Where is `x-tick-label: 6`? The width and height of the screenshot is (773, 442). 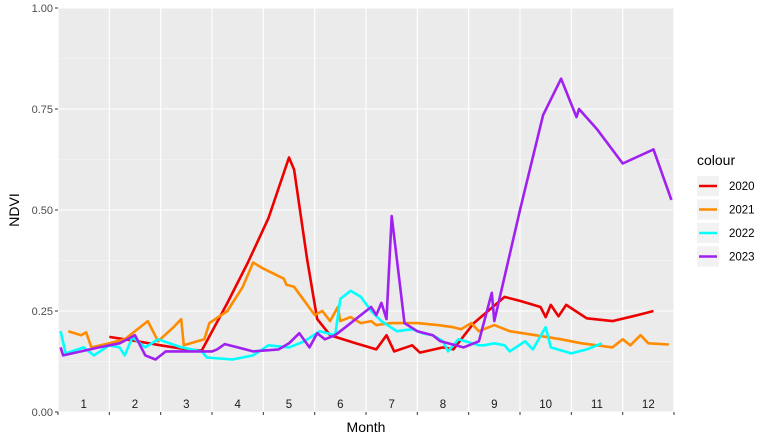 x-tick-label: 6 is located at coordinates (340, 405).